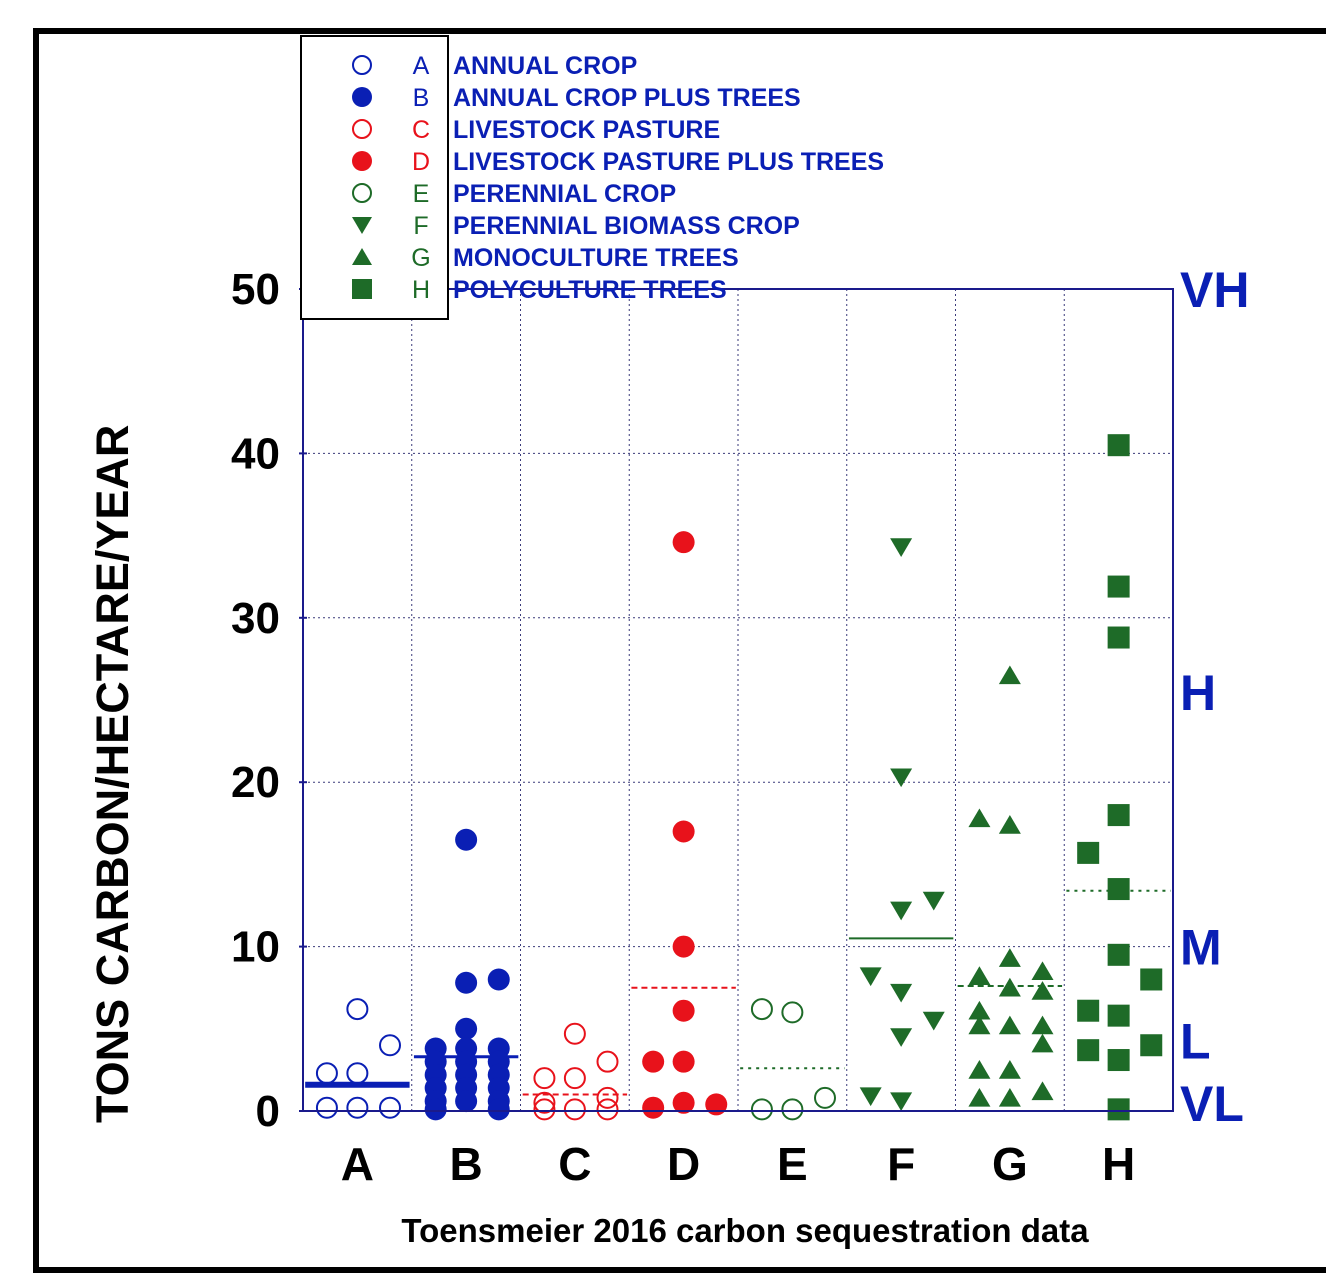 Image resolution: width=1326 pixels, height=1273 pixels. Describe the element at coordinates (255, 947) in the screenshot. I see `y-tick-label: 10` at that location.